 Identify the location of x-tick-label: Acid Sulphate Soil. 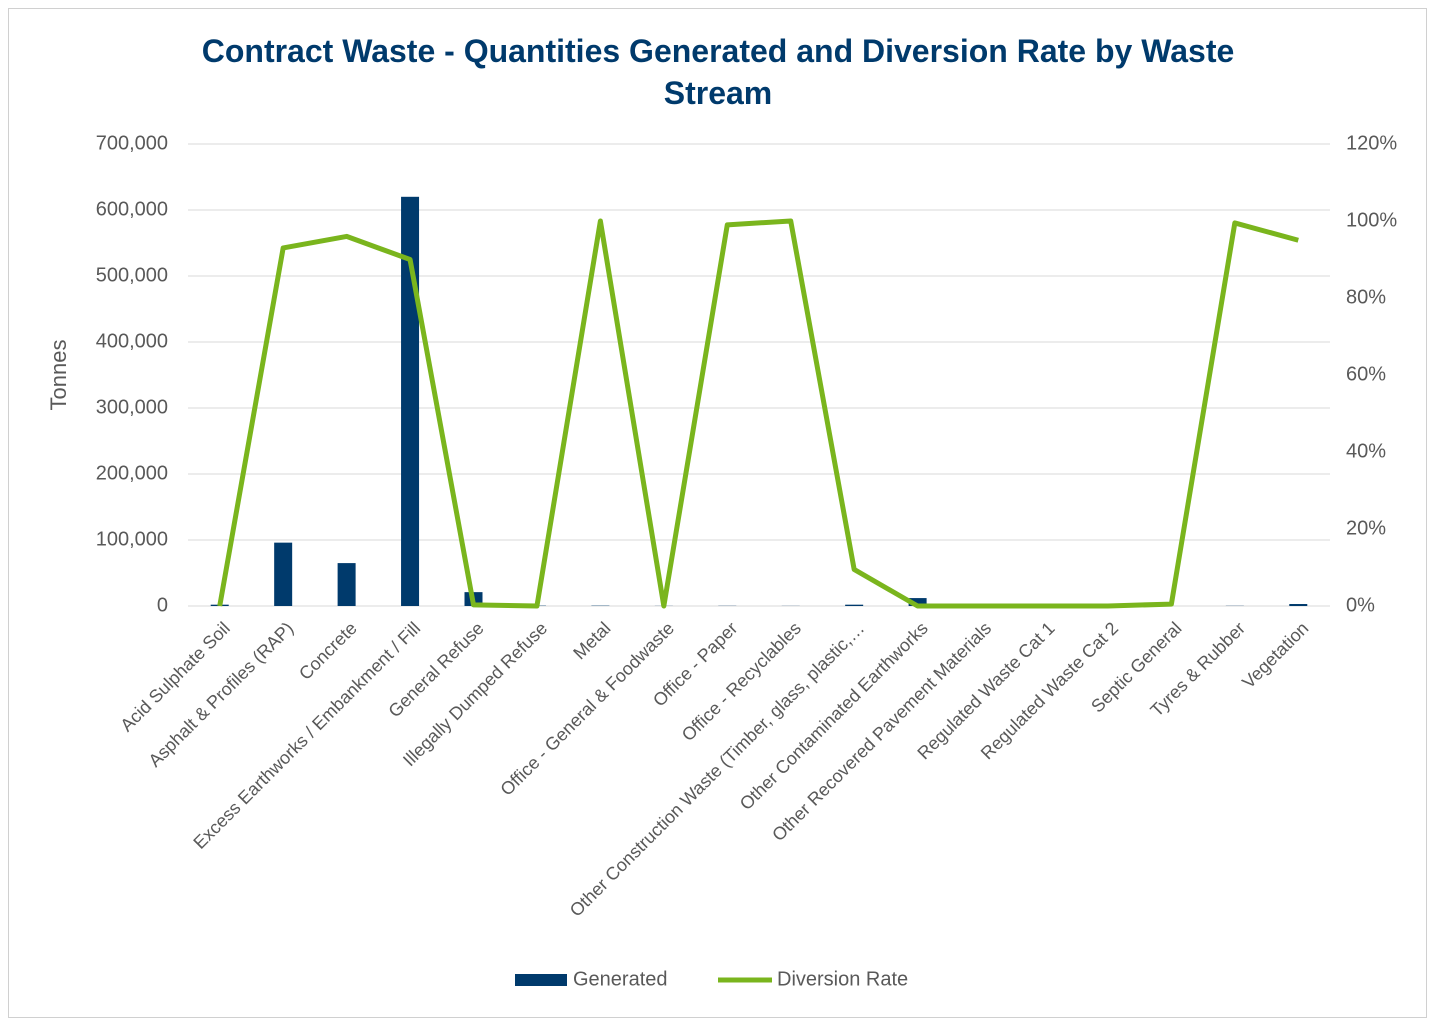
(174, 676).